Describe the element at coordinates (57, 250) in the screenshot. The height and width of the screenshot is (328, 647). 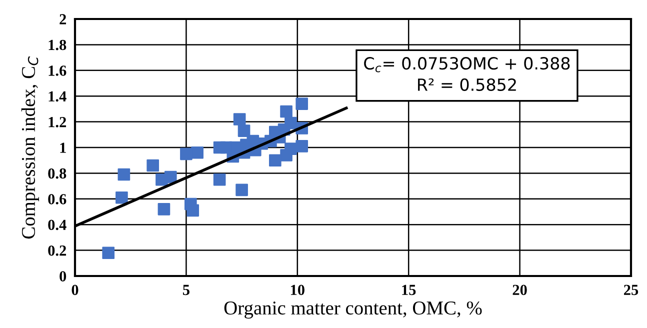
I see `y-tick-label: 0.2` at that location.